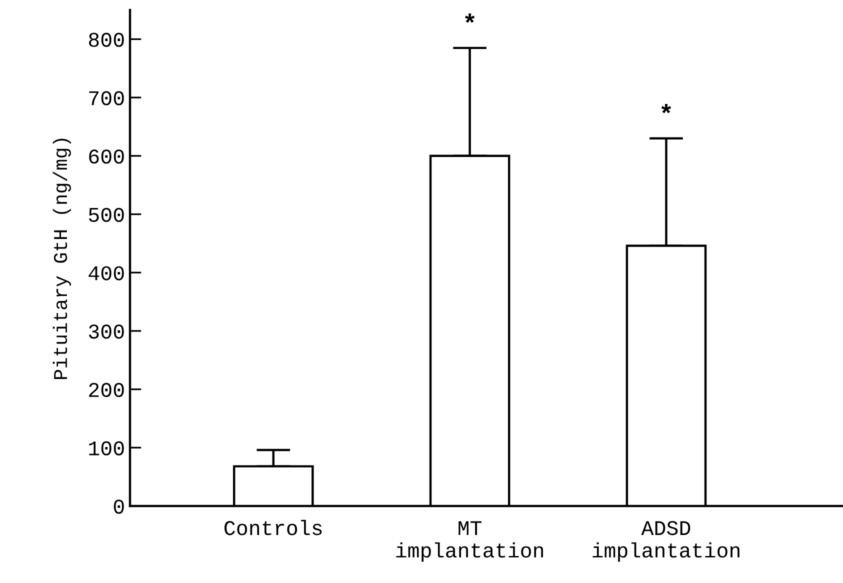  Describe the element at coordinates (106, 331) in the screenshot. I see `y-tick-label: 300` at that location.